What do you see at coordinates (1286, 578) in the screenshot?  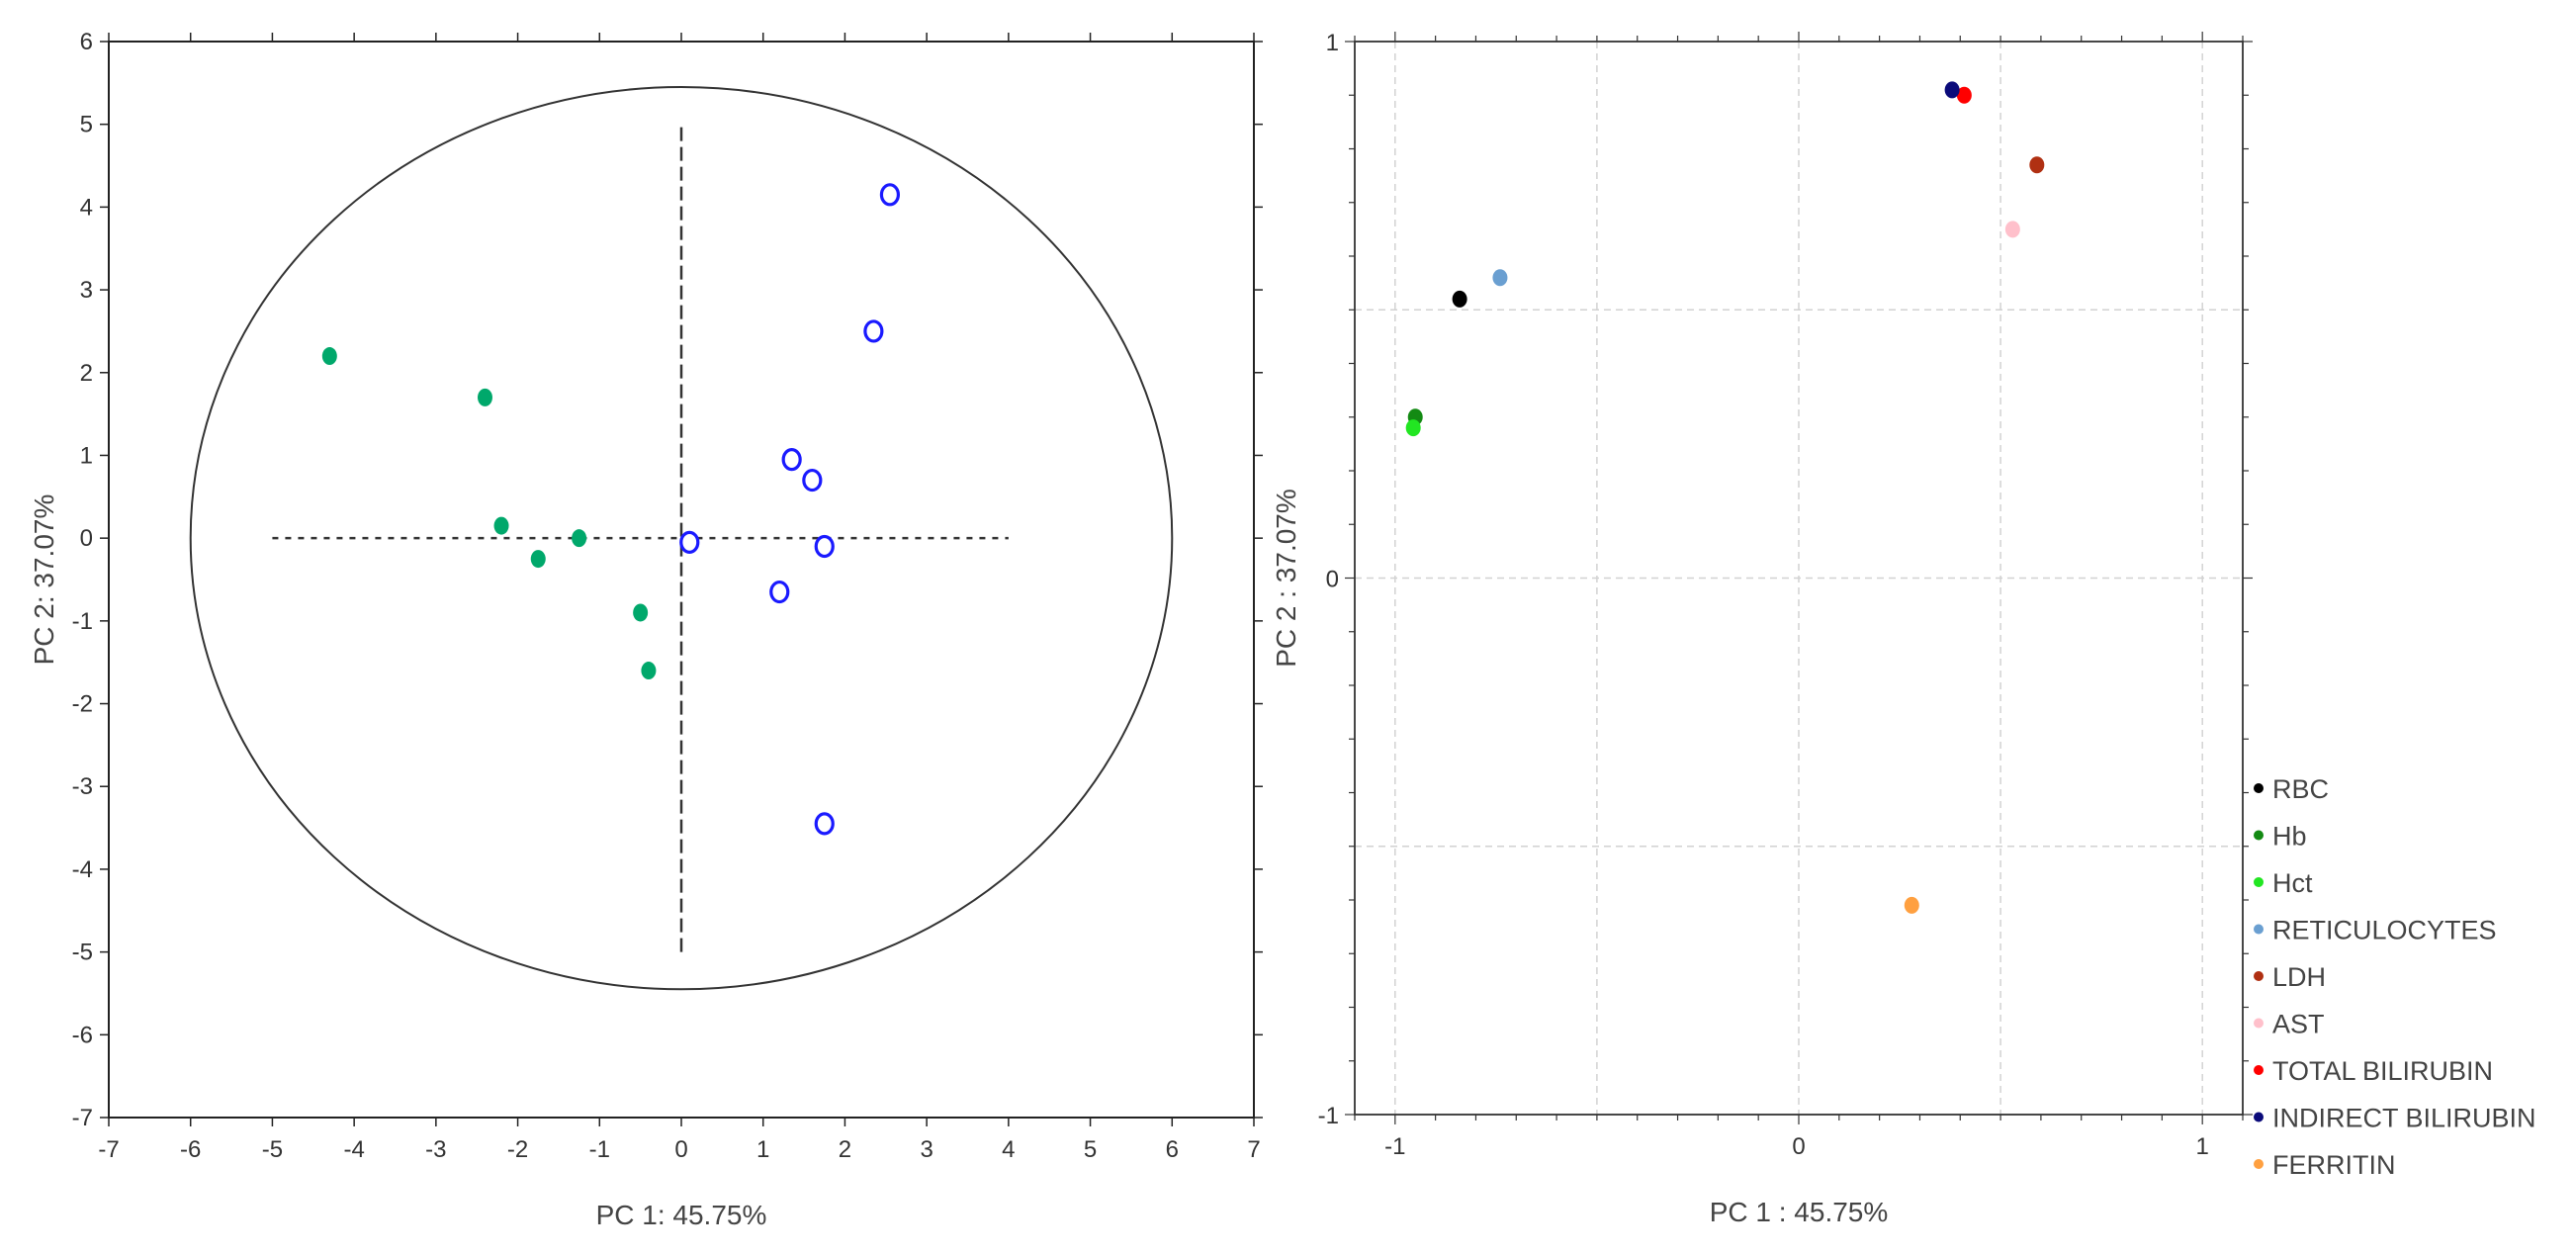 I see `y-axis-title: PC 2 : 37.07%` at bounding box center [1286, 578].